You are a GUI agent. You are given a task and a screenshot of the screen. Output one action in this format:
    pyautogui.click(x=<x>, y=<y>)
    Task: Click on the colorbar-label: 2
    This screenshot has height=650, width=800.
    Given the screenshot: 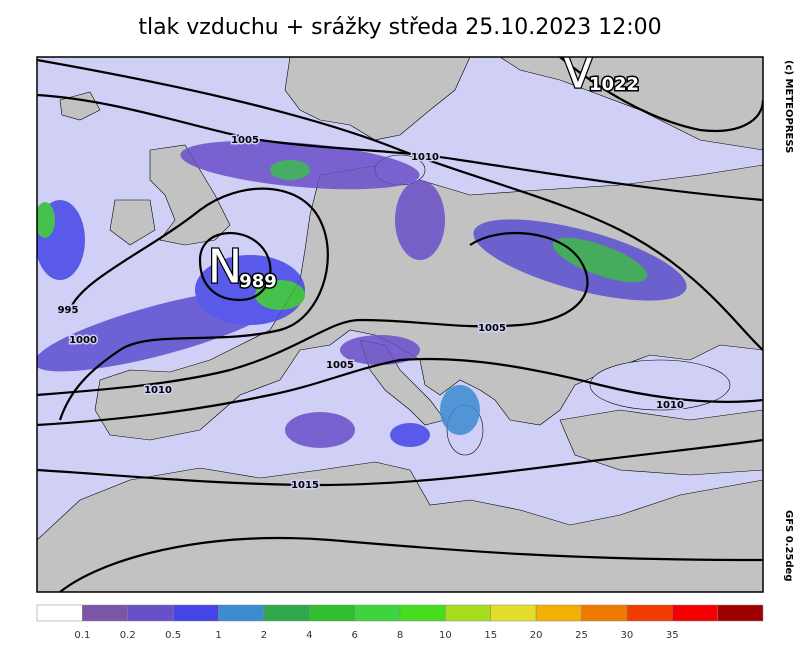 What is the action you would take?
    pyautogui.click(x=264, y=635)
    